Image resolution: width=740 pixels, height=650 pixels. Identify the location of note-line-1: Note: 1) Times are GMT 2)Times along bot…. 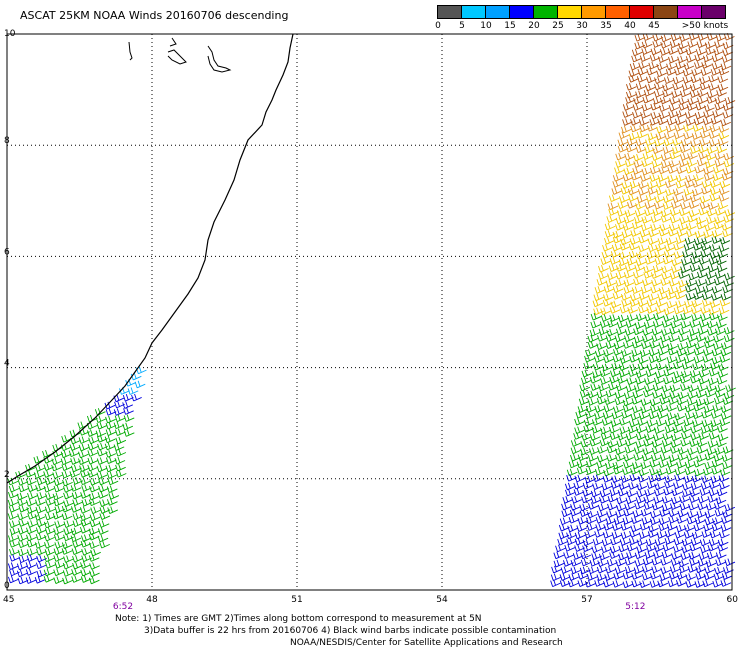
(298, 619).